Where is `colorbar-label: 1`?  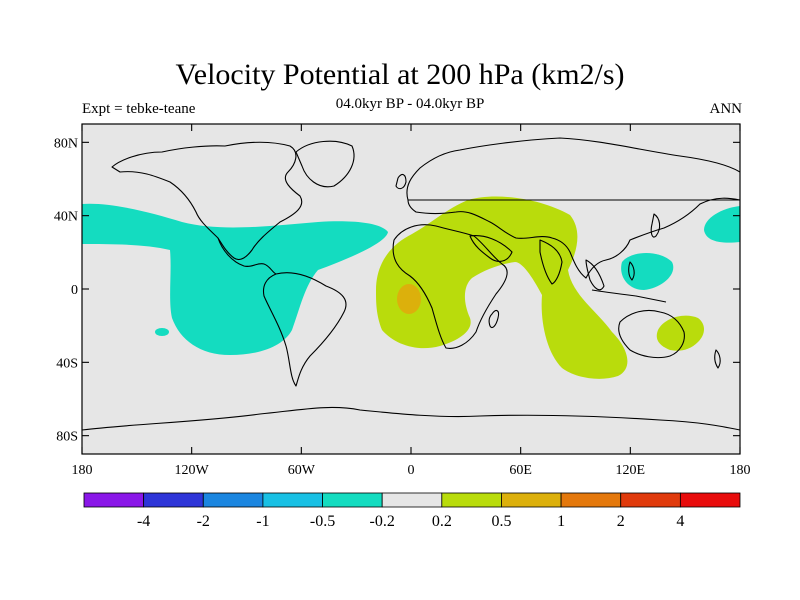 colorbar-label: 1 is located at coordinates (561, 521).